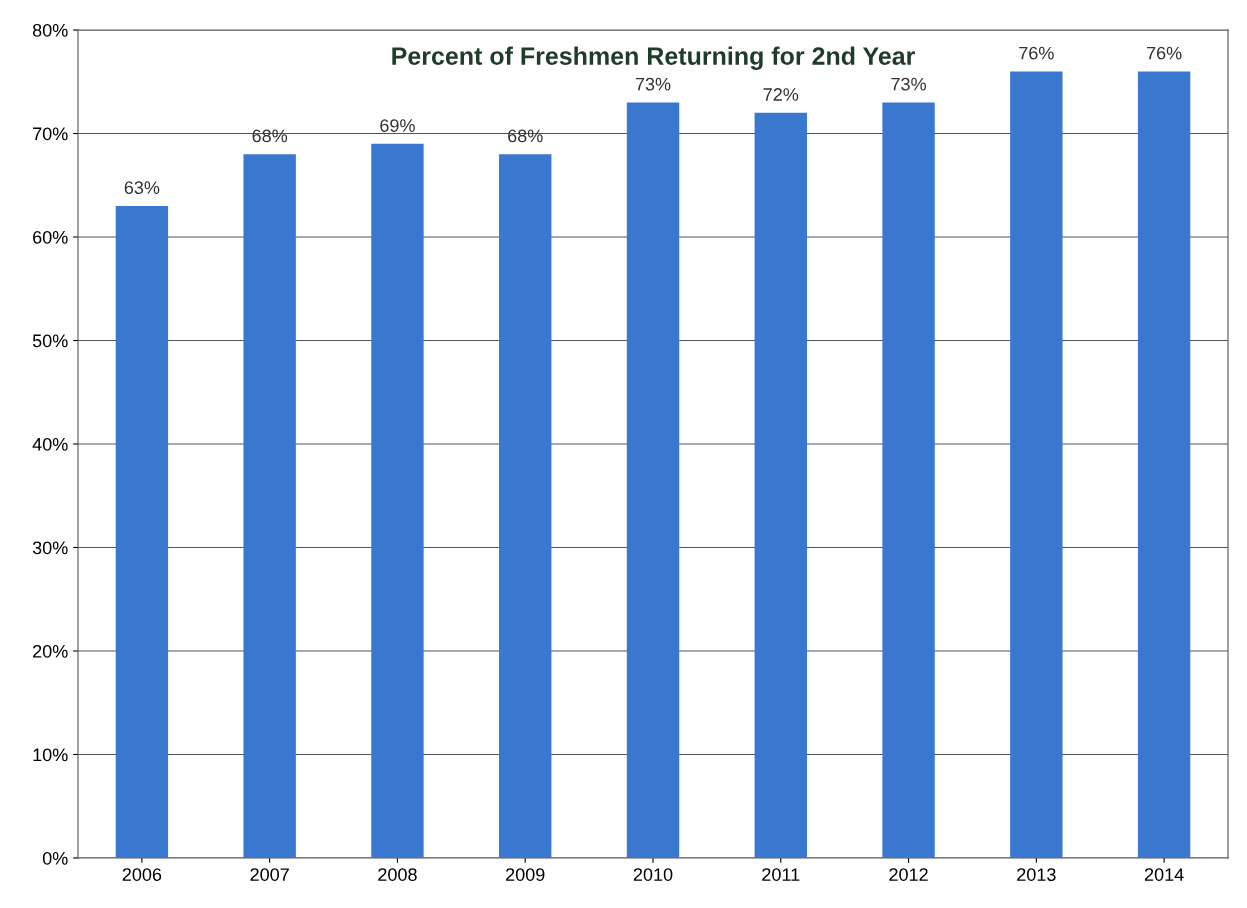 The image size is (1247, 908). Describe the element at coordinates (142, 188) in the screenshot. I see `data-label: 63%` at that location.